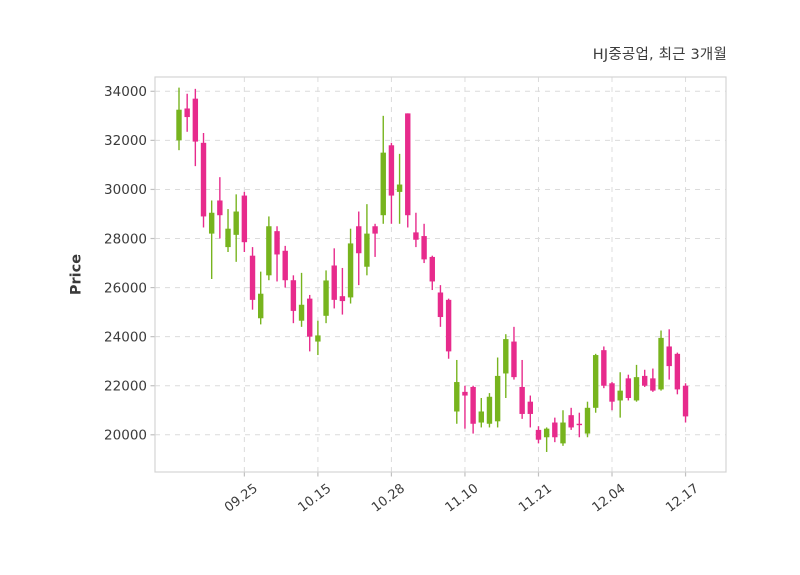 This screenshot has width=800, height=575. What do you see at coordinates (388, 498) in the screenshot?
I see `x-tick-label: 10.28` at bounding box center [388, 498].